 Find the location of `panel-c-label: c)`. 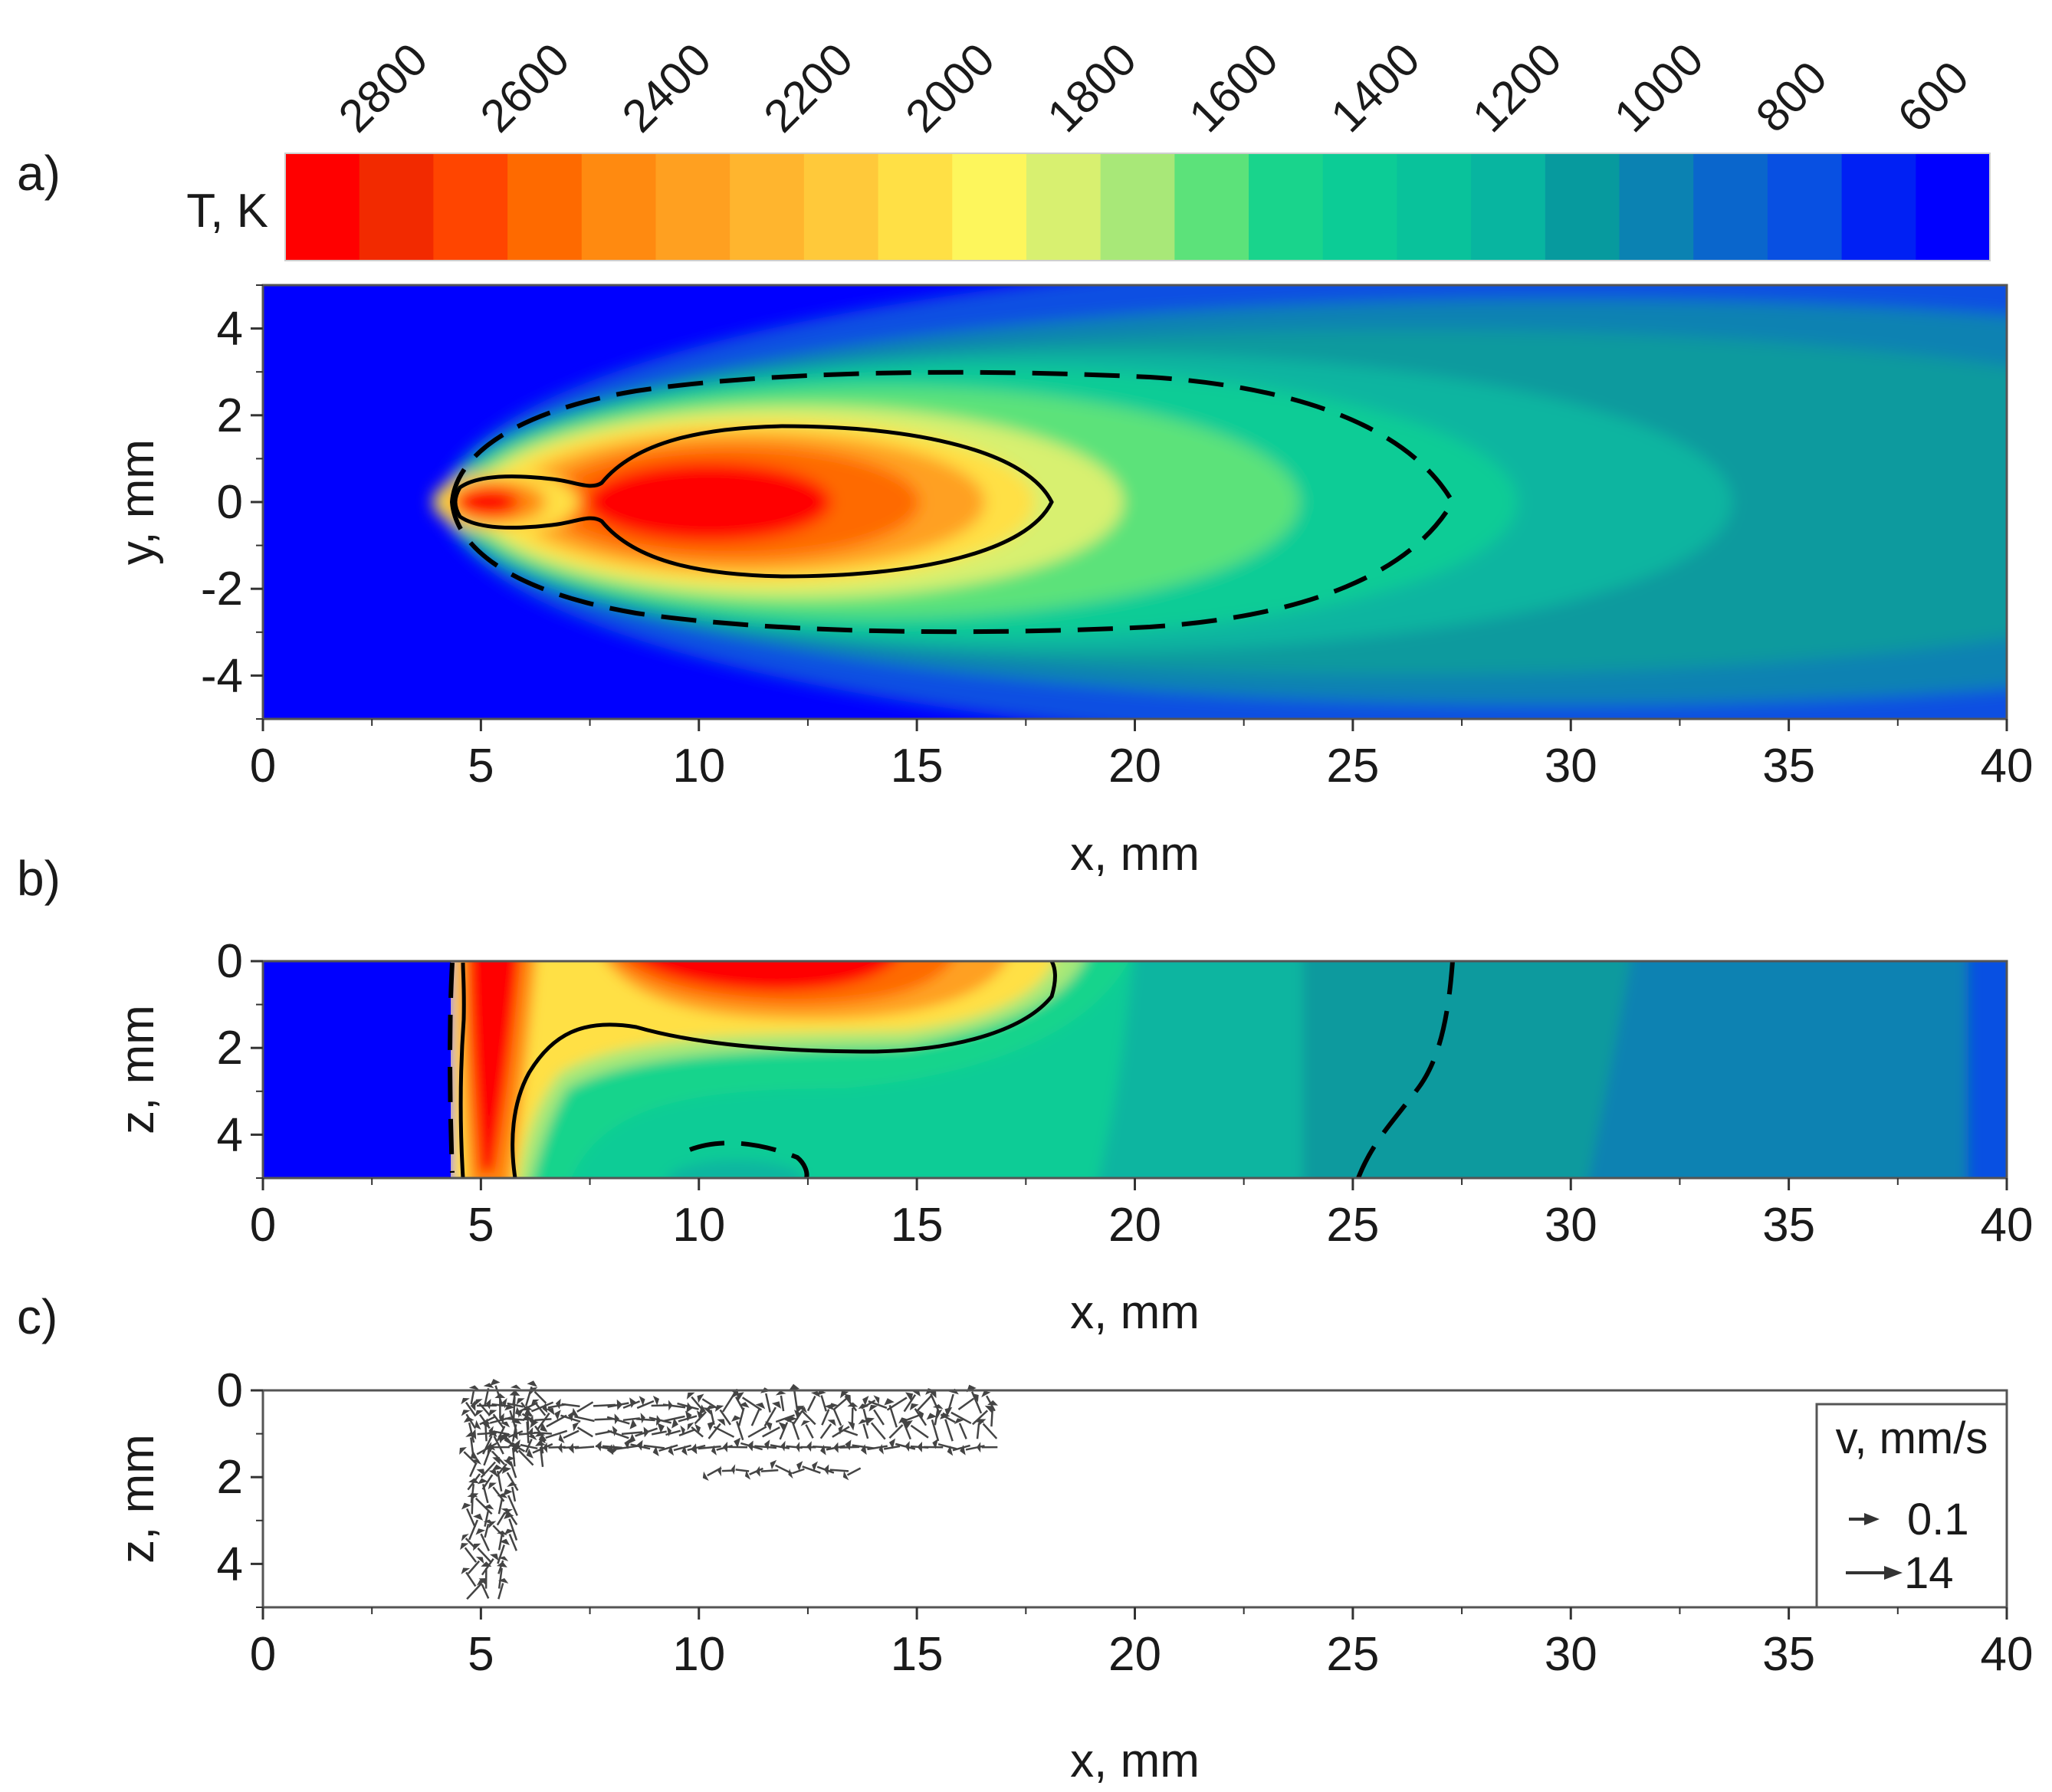

panel-c-label: c) is located at coordinates (37, 1316).